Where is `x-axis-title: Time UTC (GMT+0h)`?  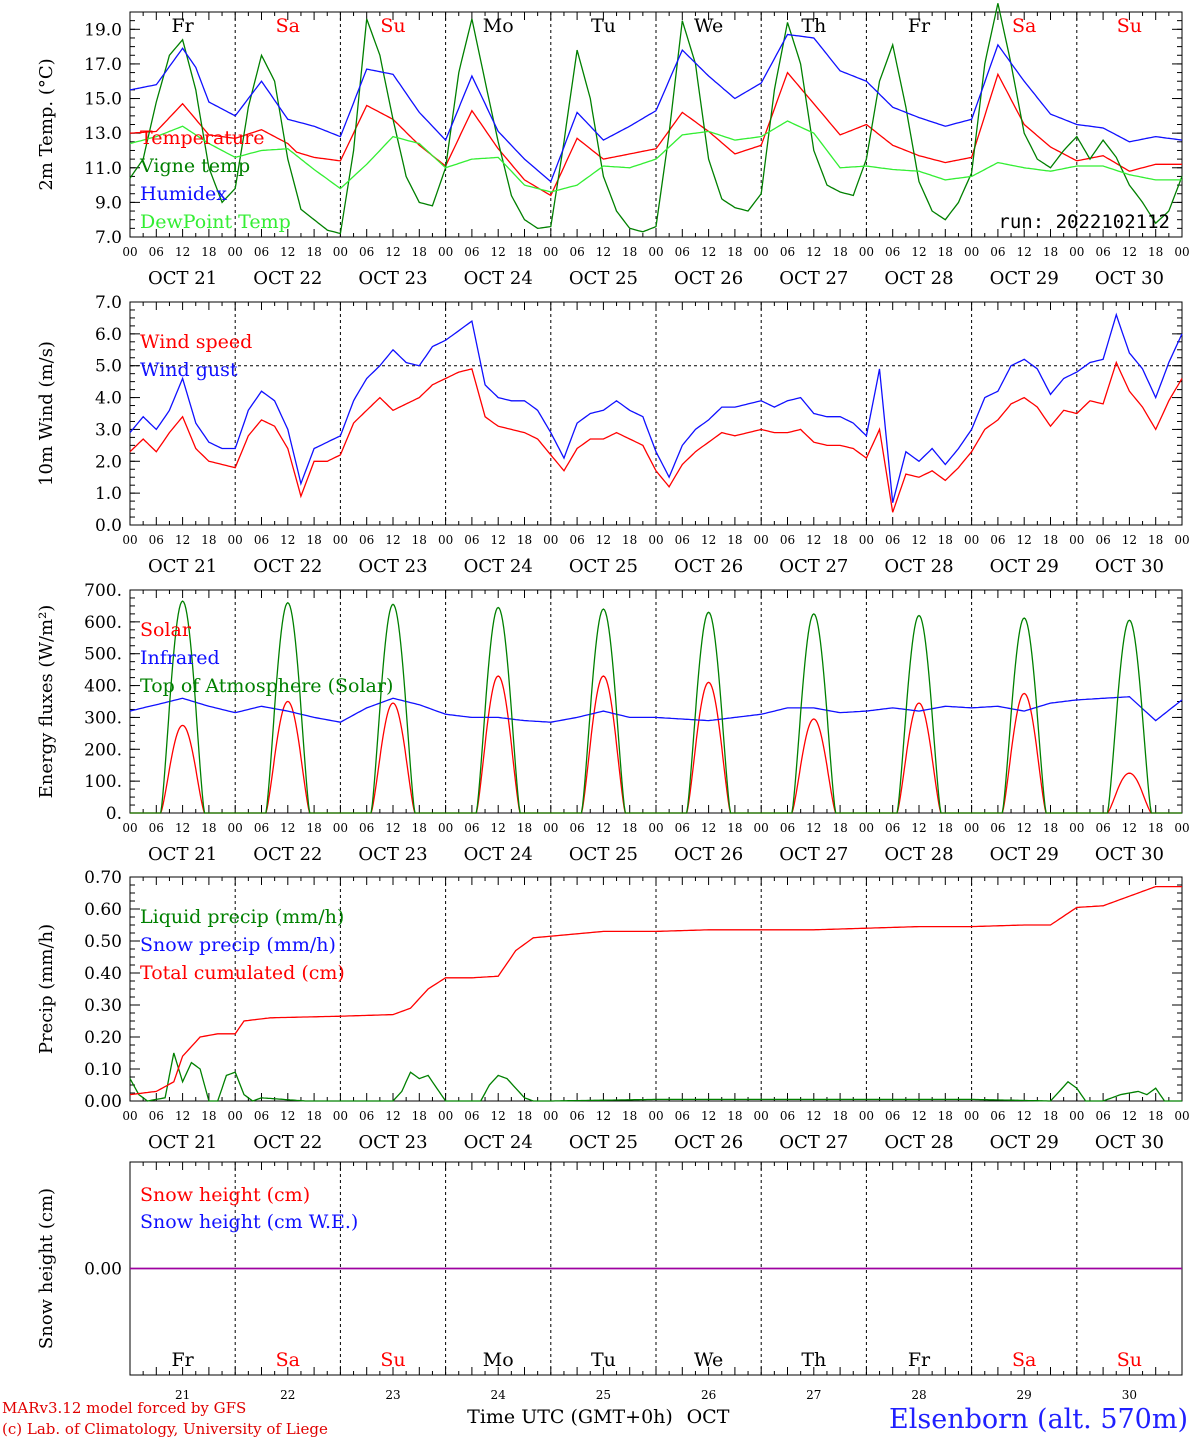
x-axis-title: Time UTC (GMT+0h) is located at coordinates (570, 1417).